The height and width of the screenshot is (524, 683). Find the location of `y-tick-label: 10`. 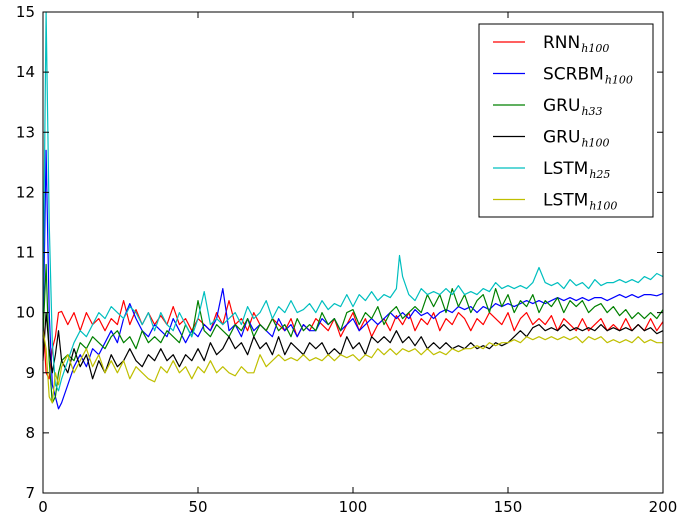

y-tick-label: 10 is located at coordinates (25, 313).